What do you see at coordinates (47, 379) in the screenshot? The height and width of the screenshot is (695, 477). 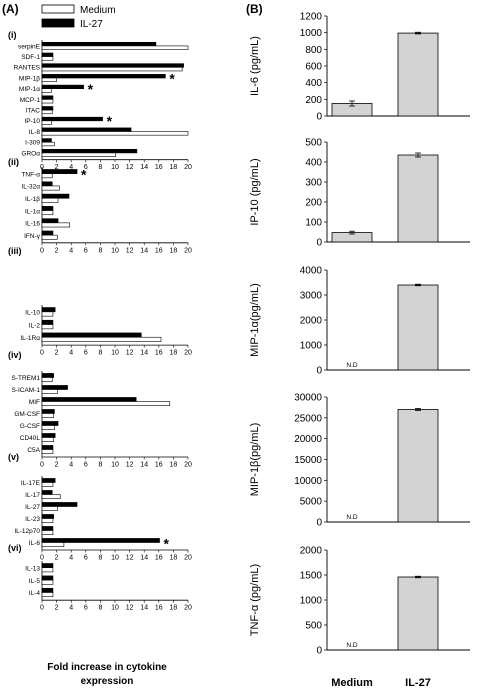 I see `bar-medium-s-trem1` at bounding box center [47, 379].